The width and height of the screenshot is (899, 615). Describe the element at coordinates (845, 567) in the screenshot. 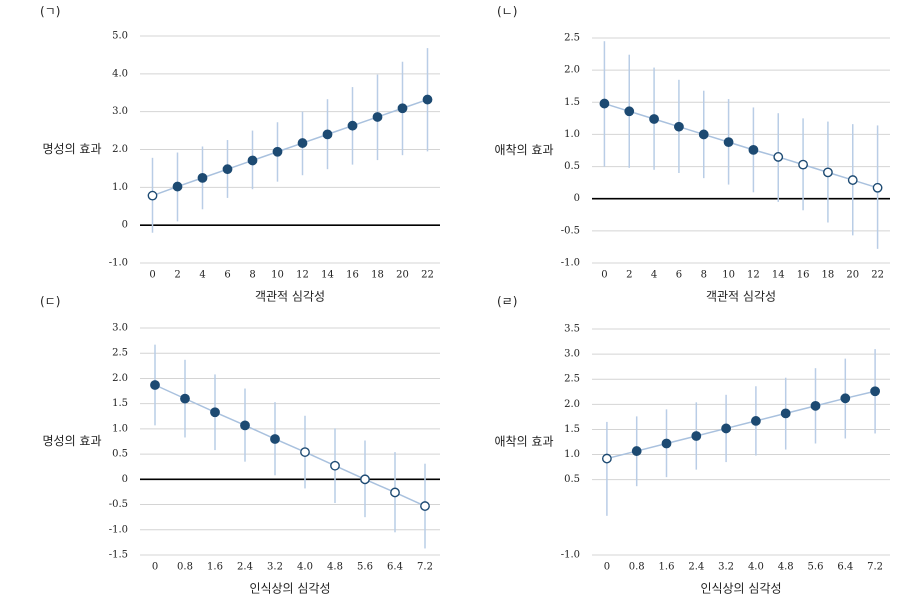

I see `x-tick-label: 6.4` at that location.